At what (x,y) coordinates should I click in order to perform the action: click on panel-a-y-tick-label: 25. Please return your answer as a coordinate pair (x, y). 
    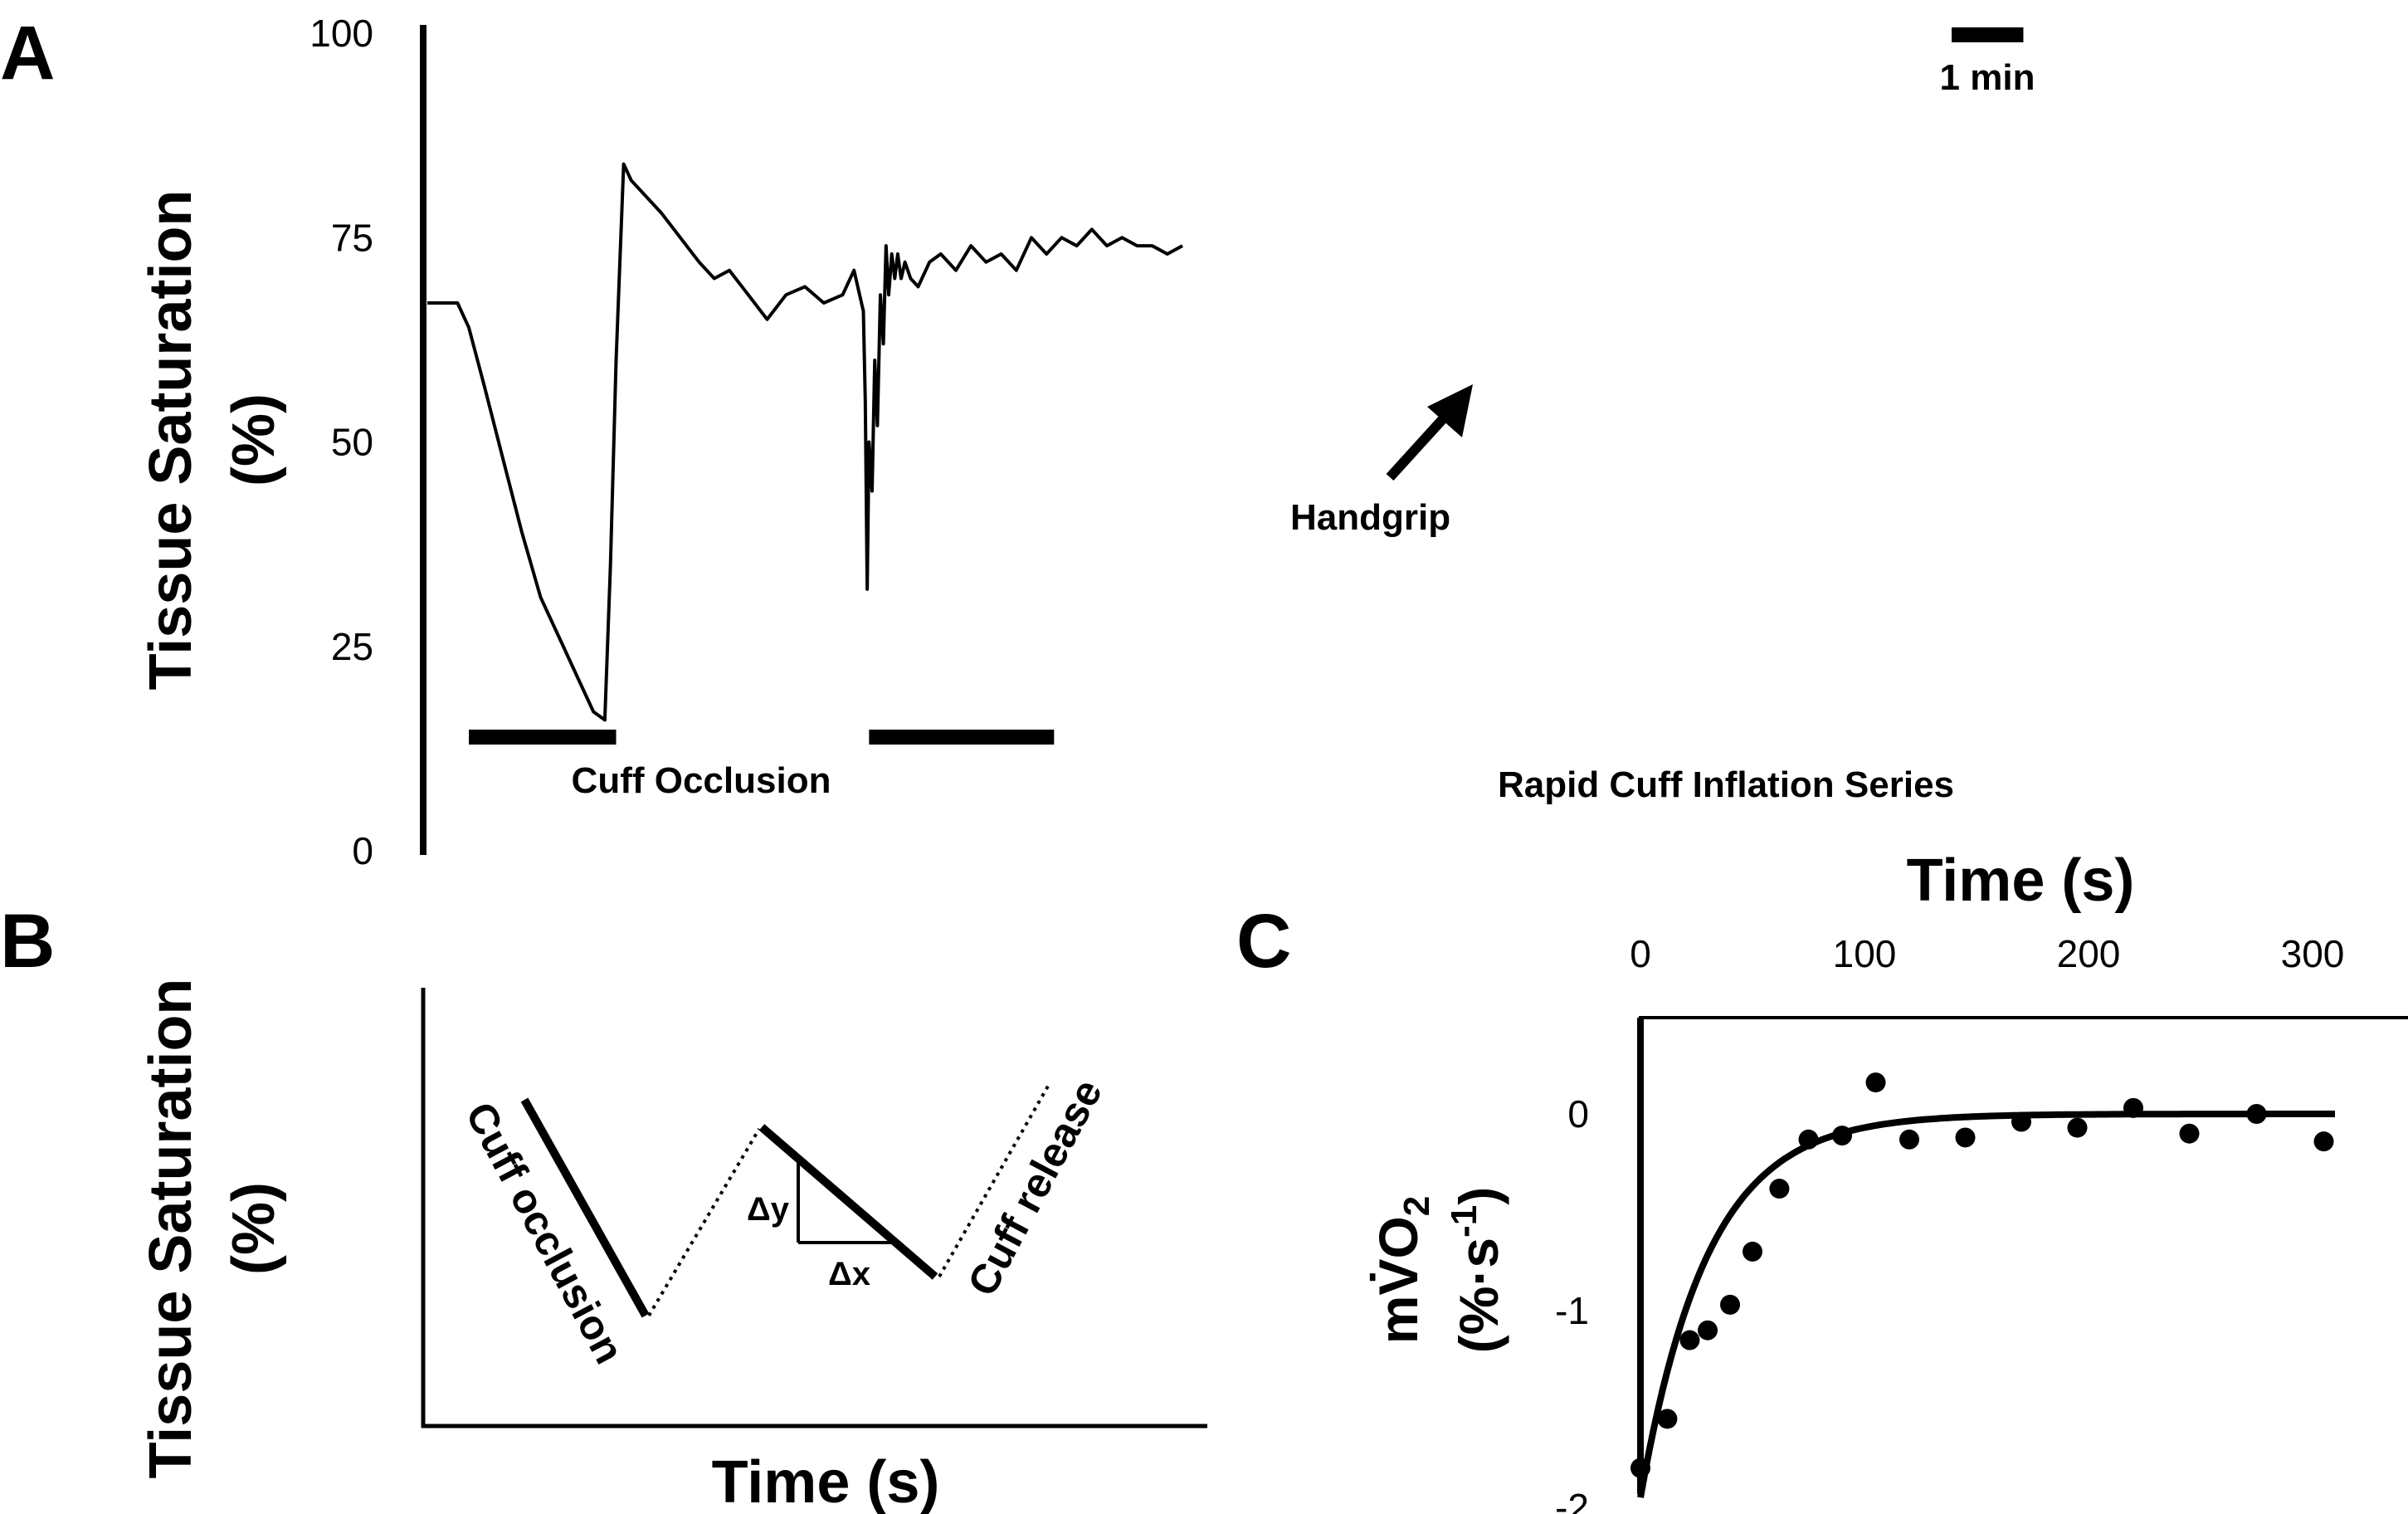
    Looking at the image, I should click on (352, 646).